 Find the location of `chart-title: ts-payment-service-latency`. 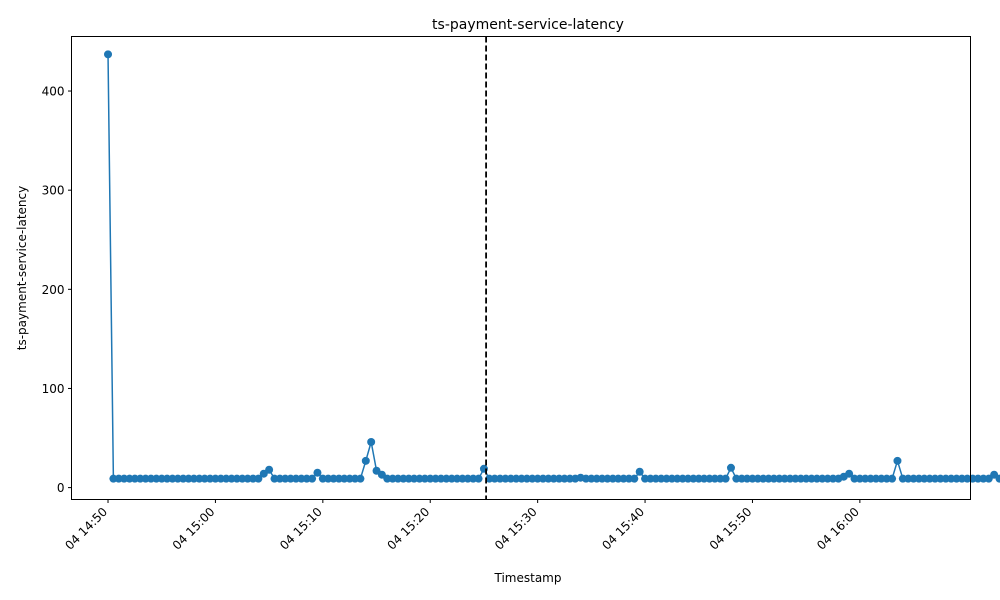

chart-title: ts-payment-service-latency is located at coordinates (528, 25).